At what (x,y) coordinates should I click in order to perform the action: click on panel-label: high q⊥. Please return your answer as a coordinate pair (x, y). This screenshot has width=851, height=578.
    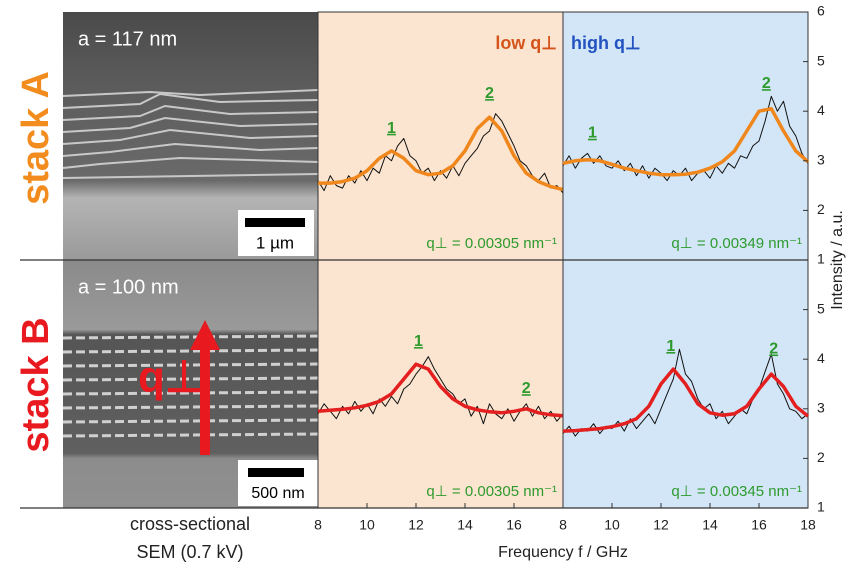
    Looking at the image, I should click on (606, 43).